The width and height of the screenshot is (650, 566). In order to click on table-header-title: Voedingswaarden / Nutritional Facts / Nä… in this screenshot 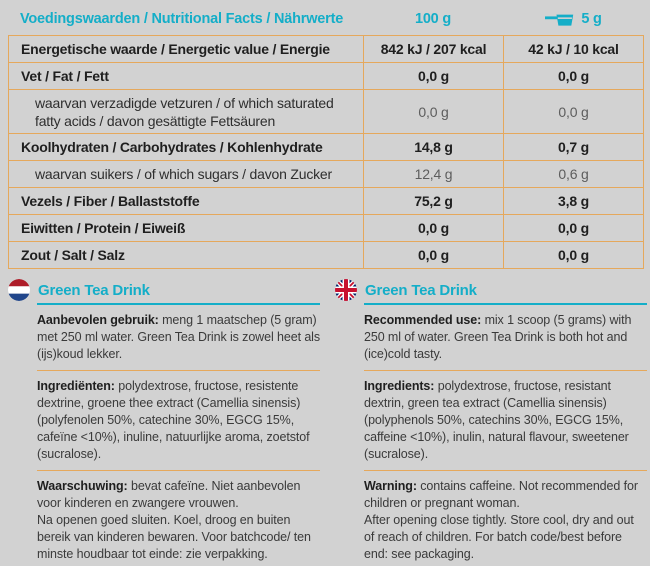, I will do `click(182, 19)`.